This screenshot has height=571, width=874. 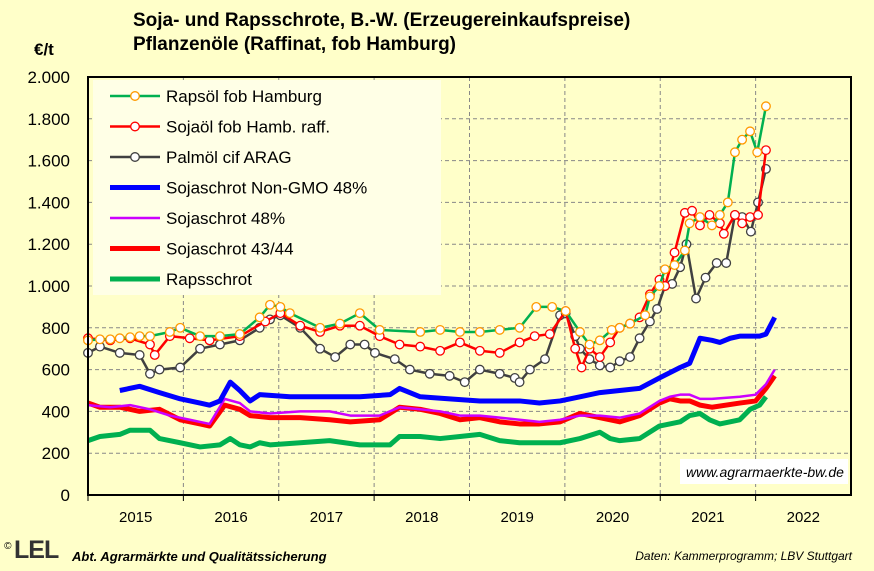 I want to click on x-tick-label: 2020, so click(x=612, y=517).